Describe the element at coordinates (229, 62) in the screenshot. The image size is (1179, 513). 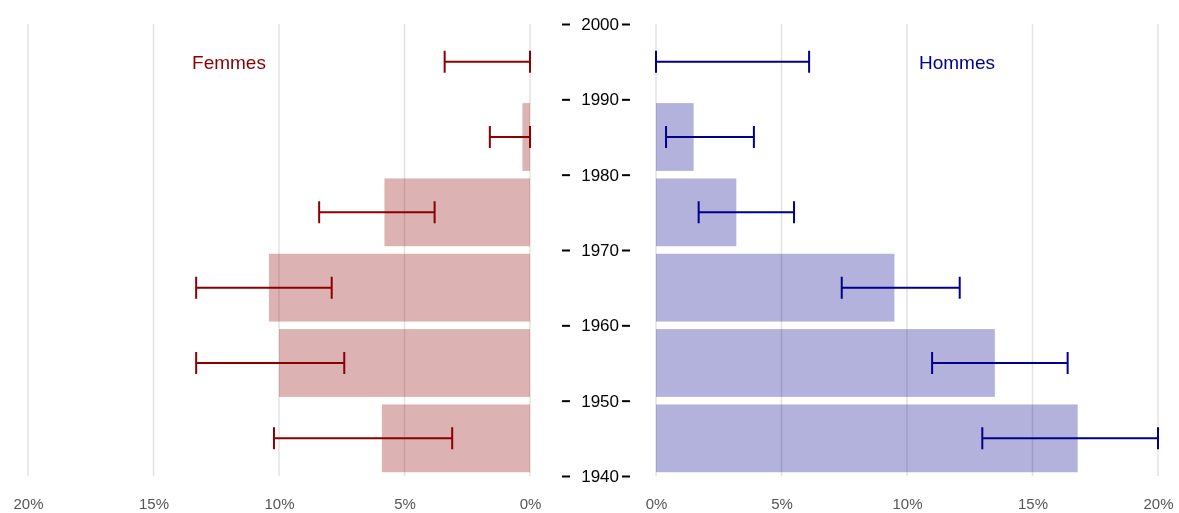
I see `text: Femmes` at that location.